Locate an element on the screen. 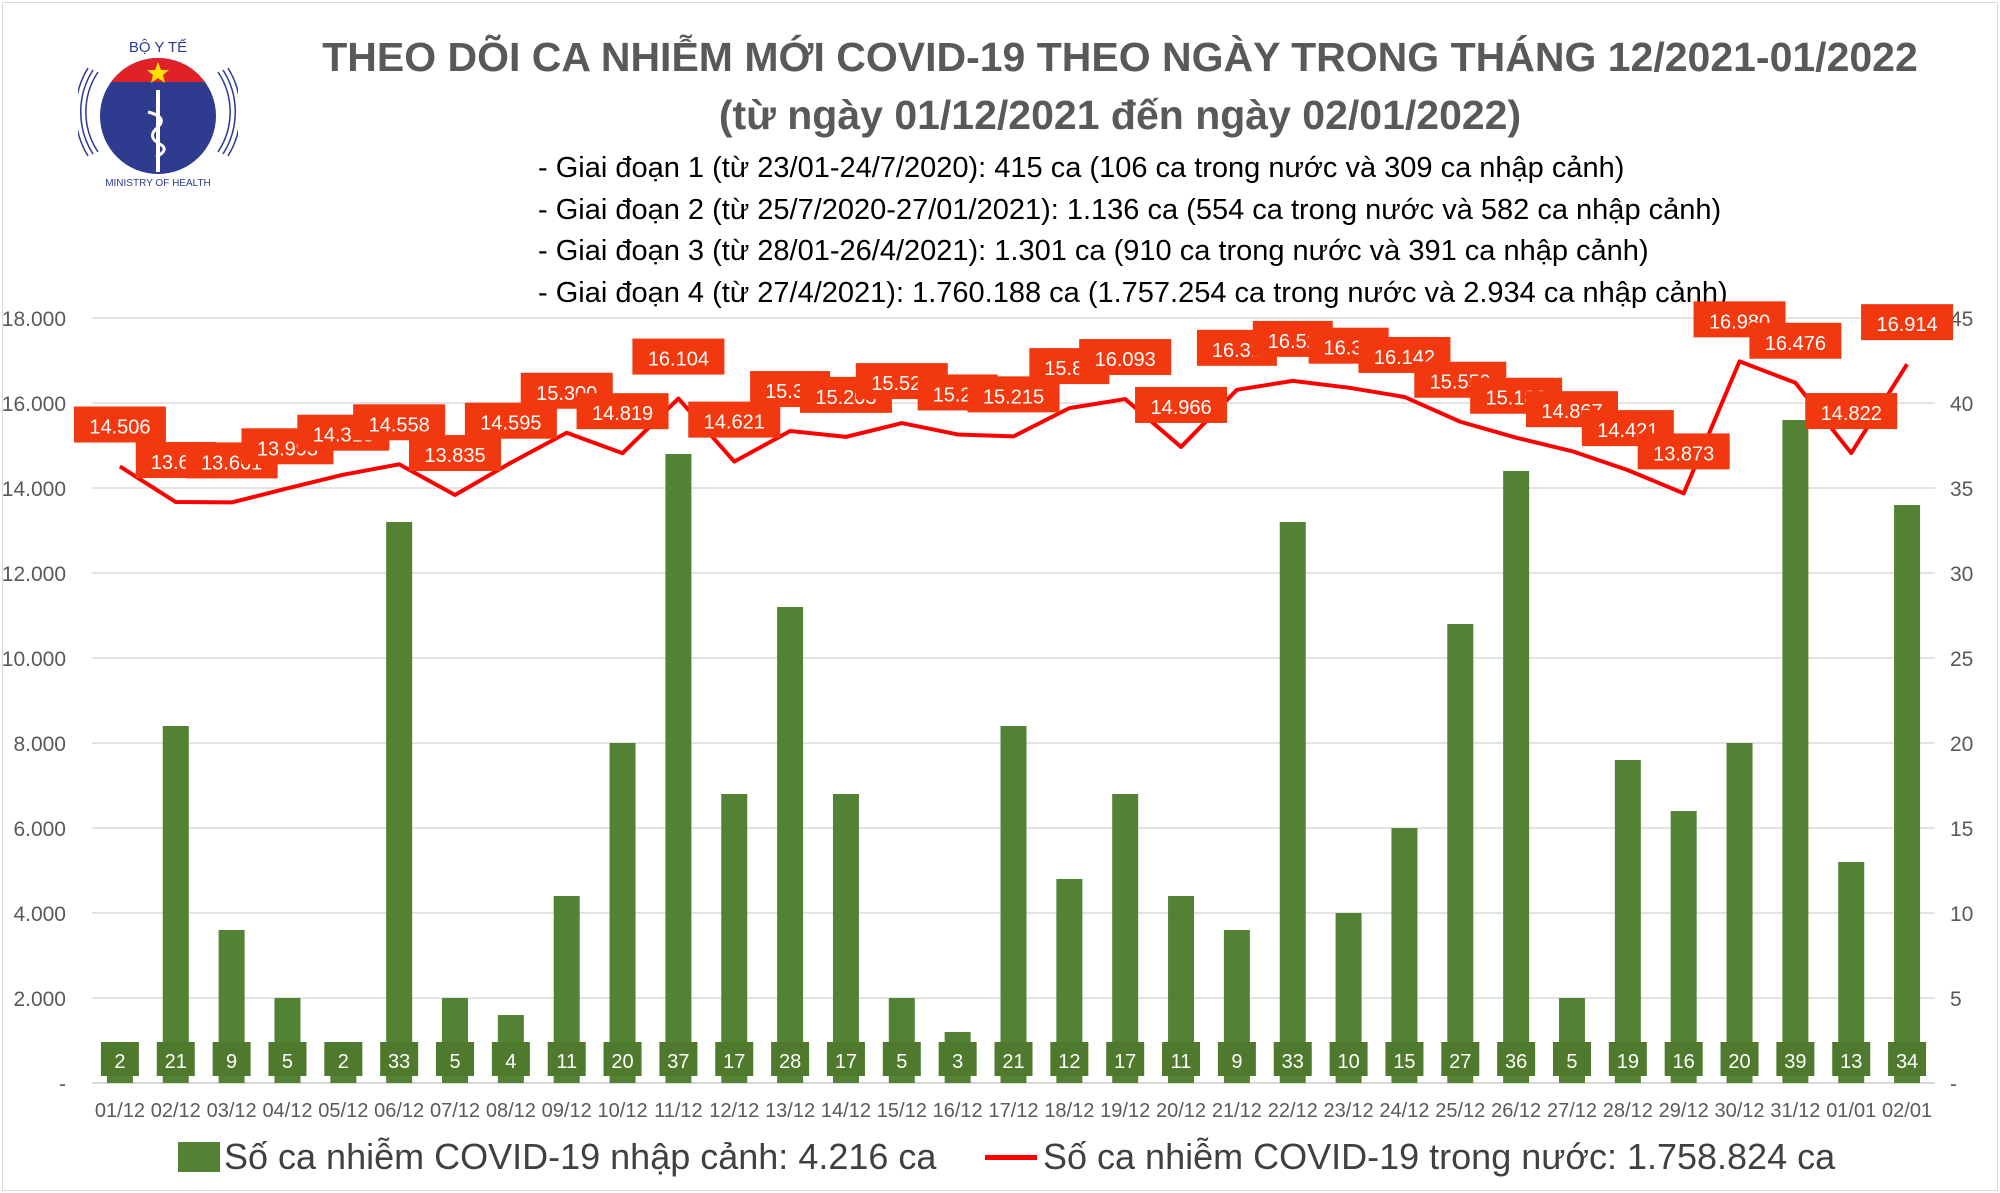 The width and height of the screenshot is (2000, 1193). bar-data-label: 27 is located at coordinates (1460, 1062).